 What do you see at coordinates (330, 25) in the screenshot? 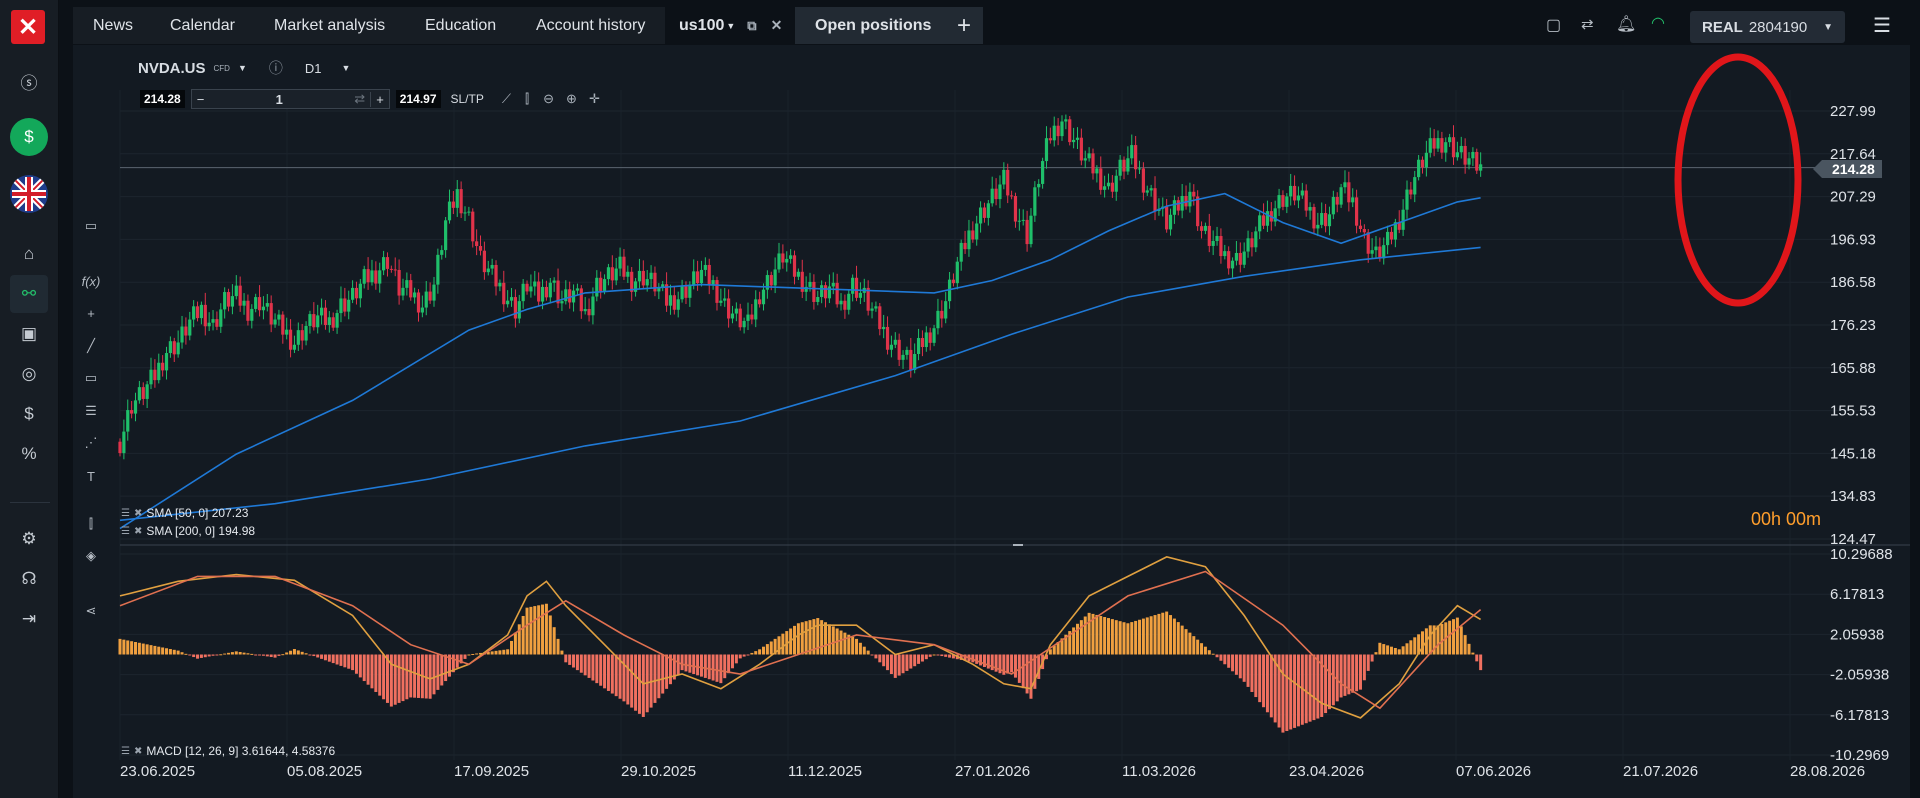
I see `tab-market-analysis: Market analysis` at bounding box center [330, 25].